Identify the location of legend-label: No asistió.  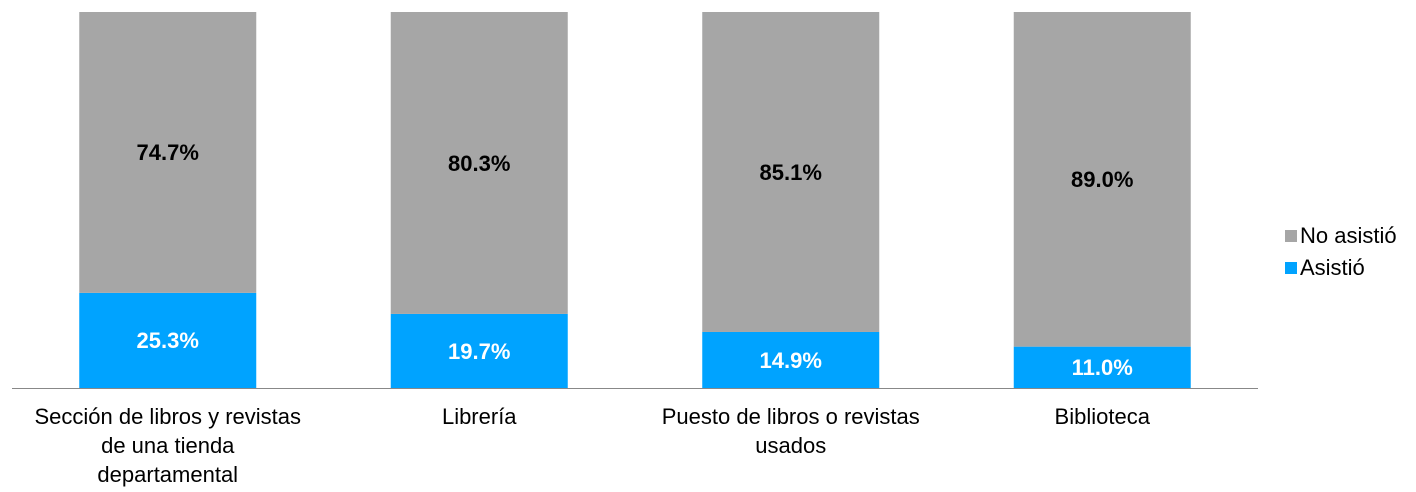
(1348, 235).